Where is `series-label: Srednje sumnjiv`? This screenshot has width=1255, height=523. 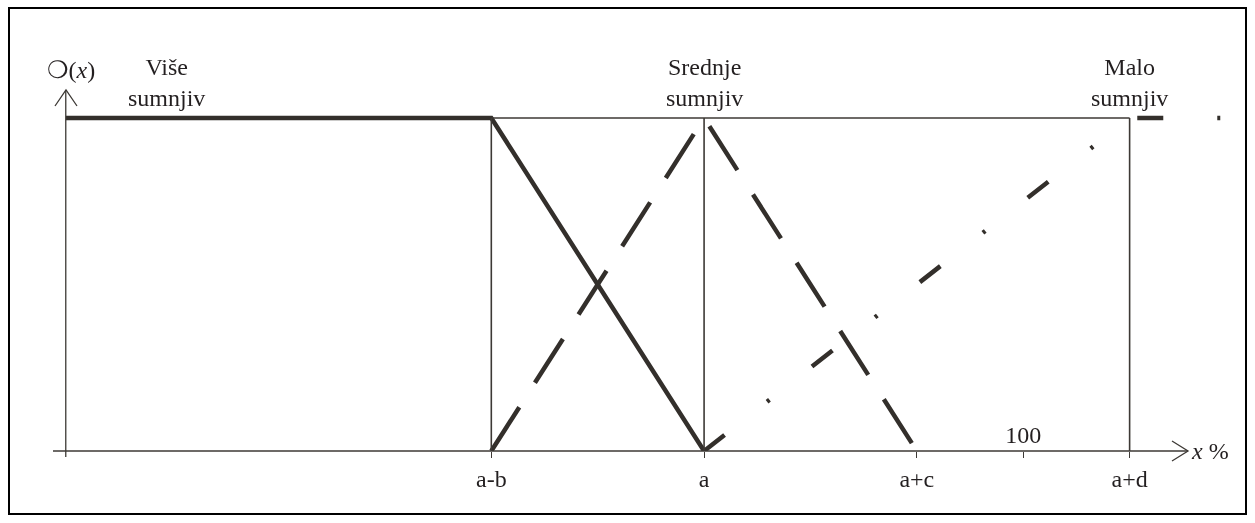
series-label: Srednje sumnjiv is located at coordinates (705, 83).